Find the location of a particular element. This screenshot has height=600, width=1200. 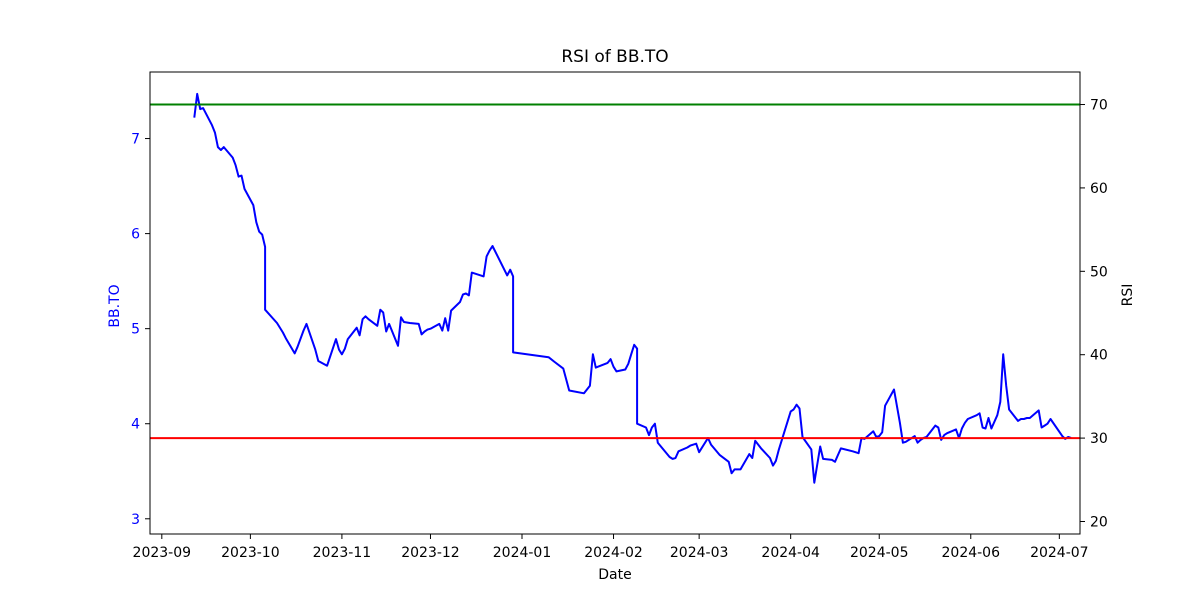

x-tick-label: 2024-03 is located at coordinates (699, 553).